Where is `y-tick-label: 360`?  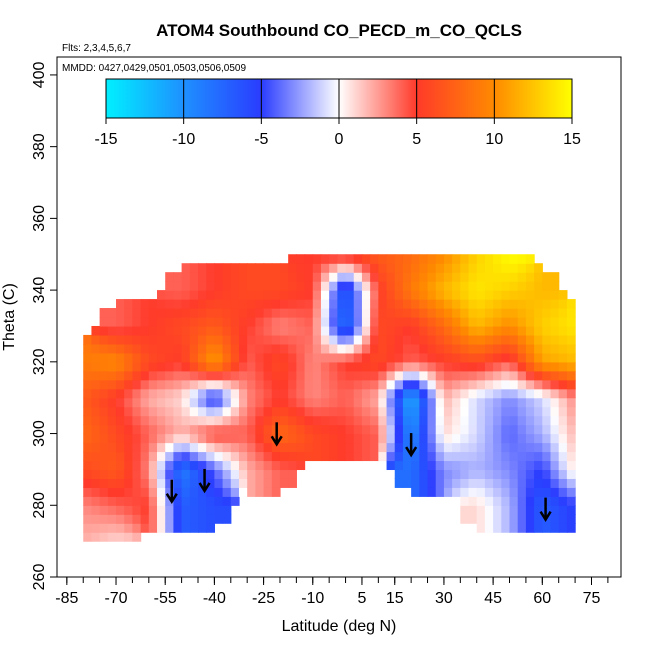
y-tick-label: 360 is located at coordinates (39, 218).